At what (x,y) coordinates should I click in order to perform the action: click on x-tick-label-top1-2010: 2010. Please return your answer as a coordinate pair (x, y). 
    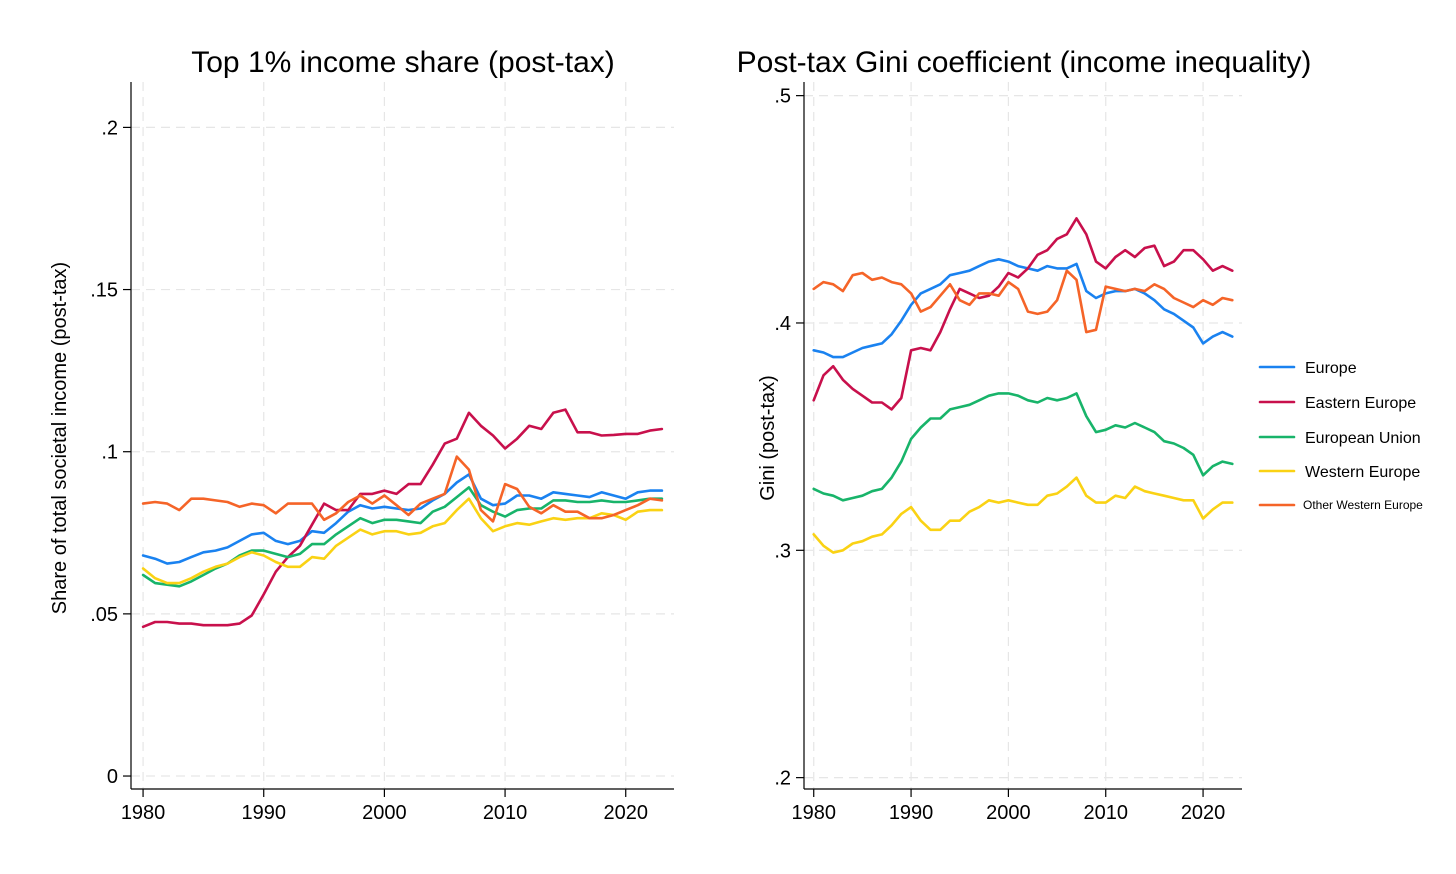
    Looking at the image, I should click on (505, 813).